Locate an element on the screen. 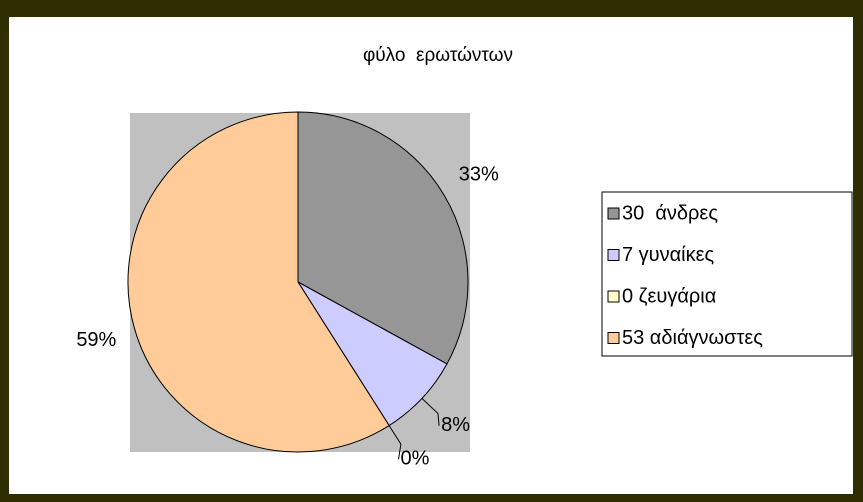 This screenshot has width=863, height=502. data-label: 8% is located at coordinates (455, 425).